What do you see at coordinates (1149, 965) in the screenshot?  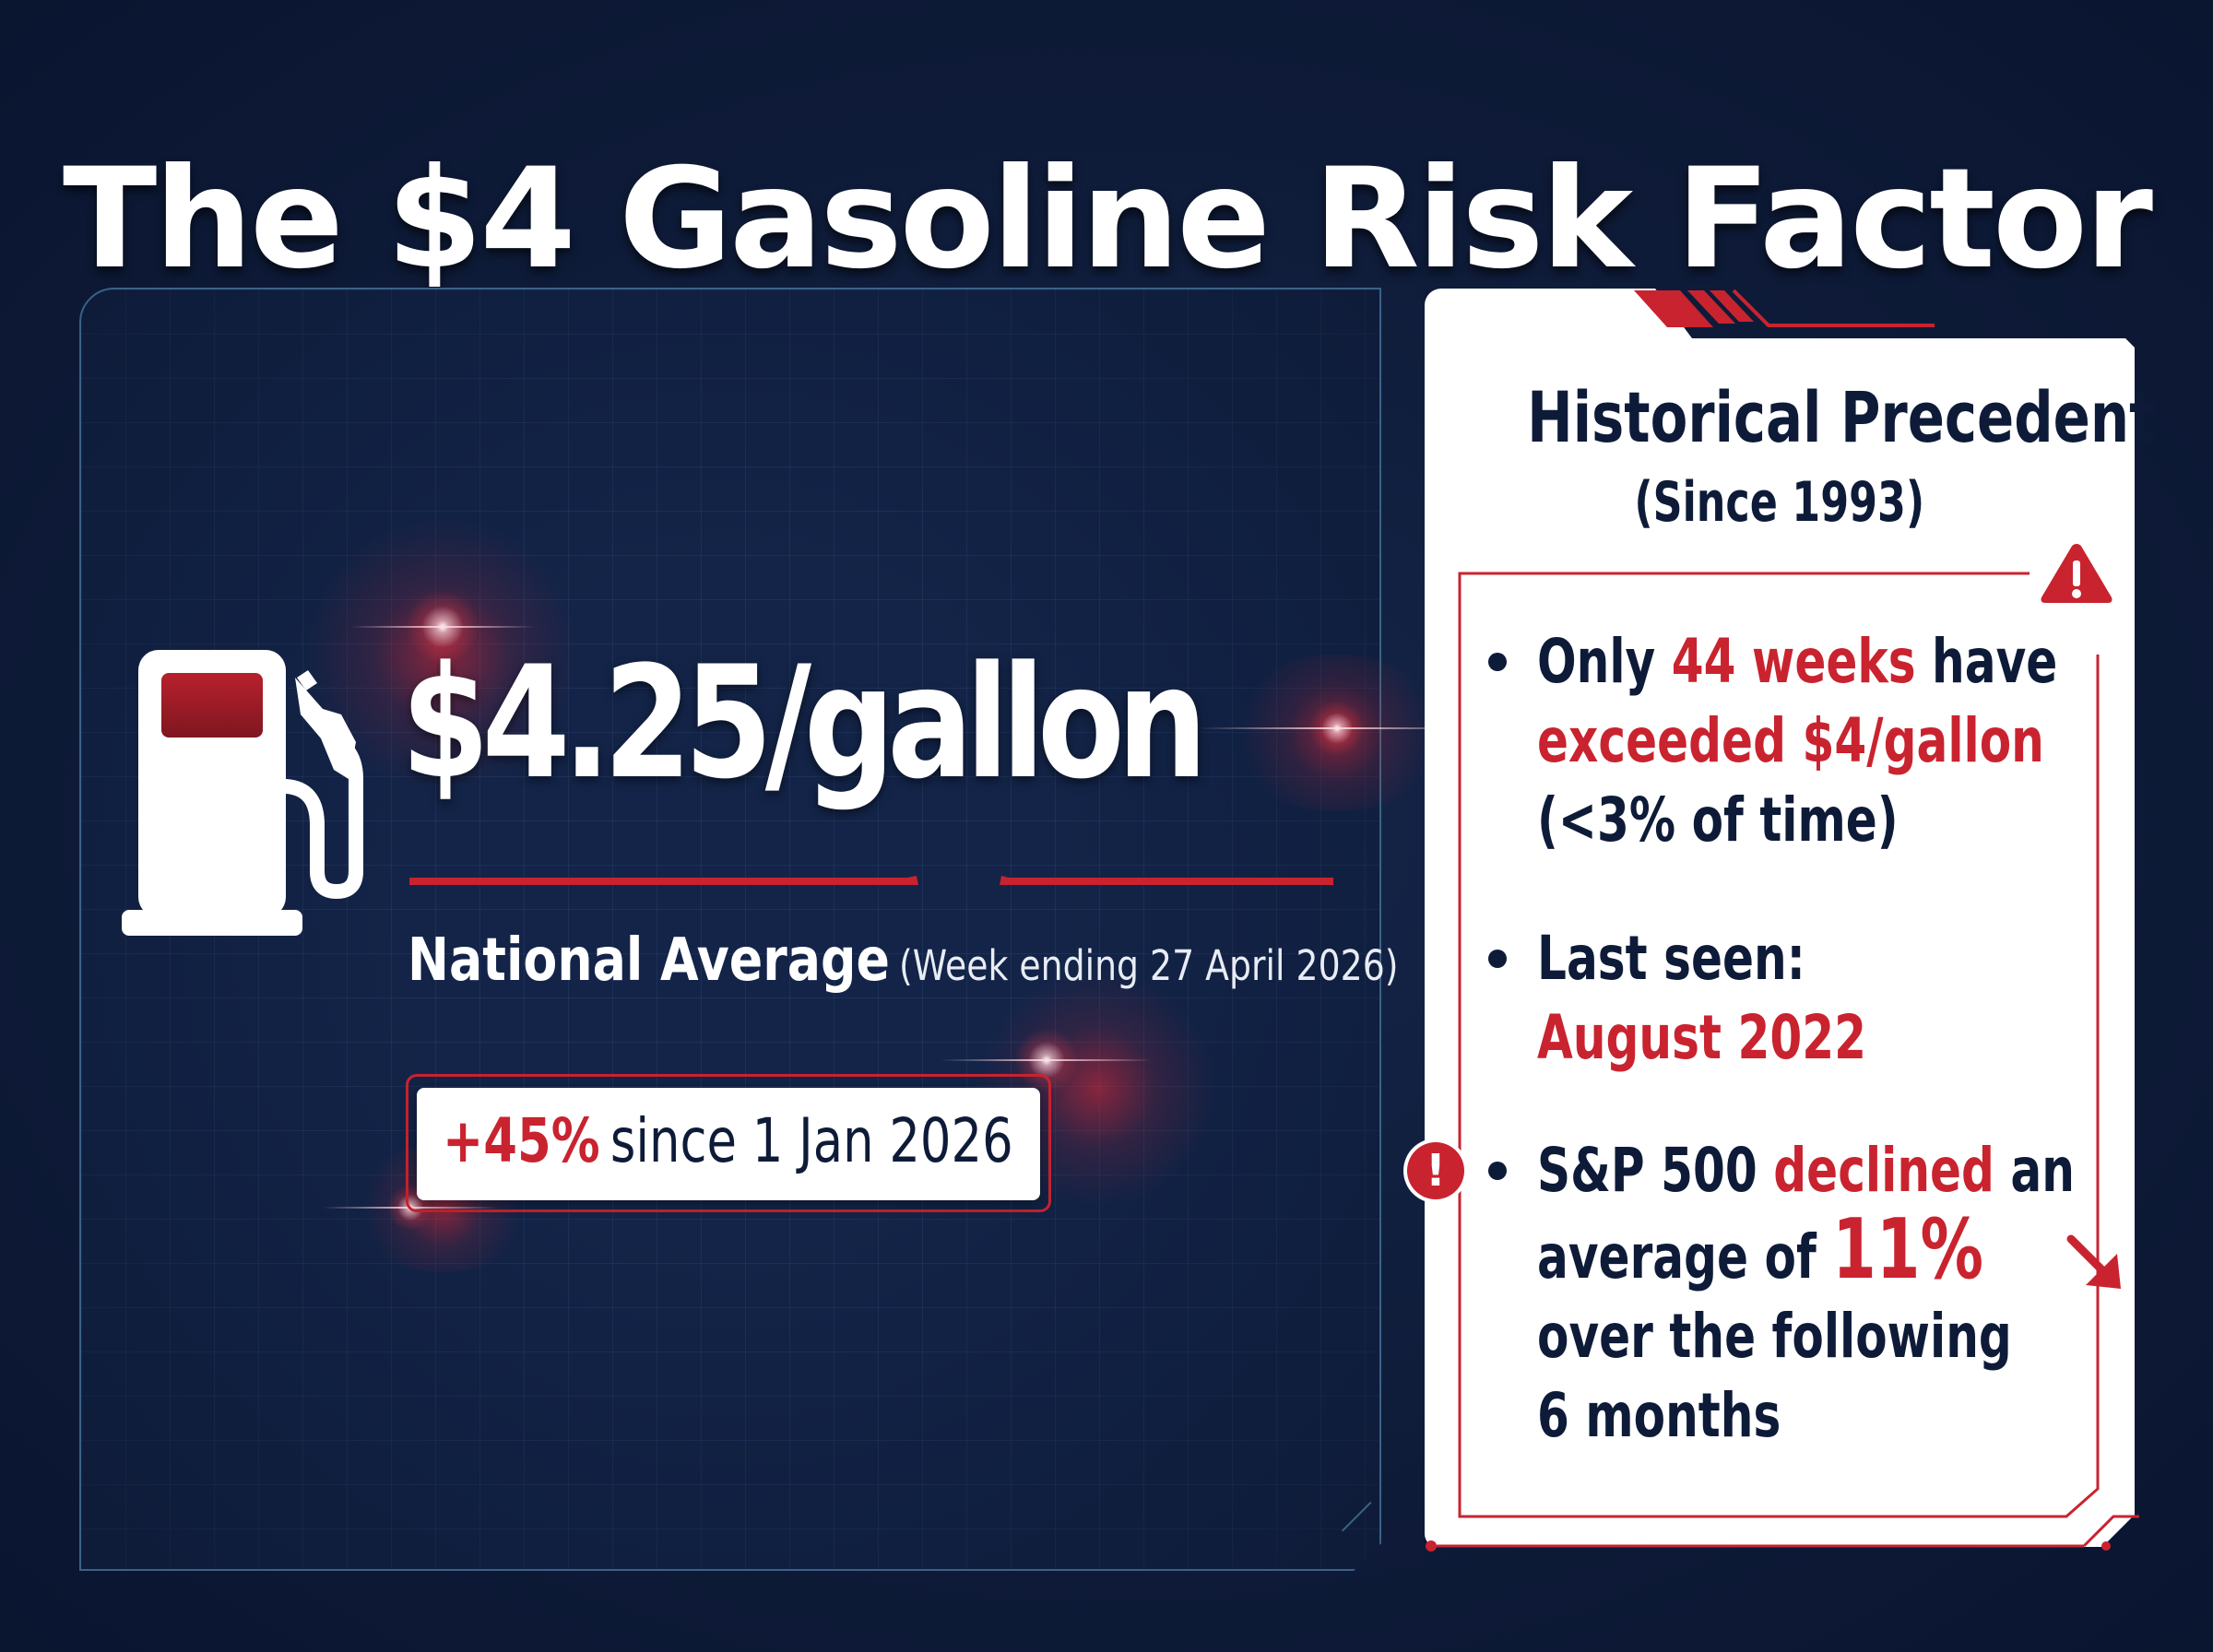 I see `week-ending-label: (Week ending 27 April 2026)` at bounding box center [1149, 965].